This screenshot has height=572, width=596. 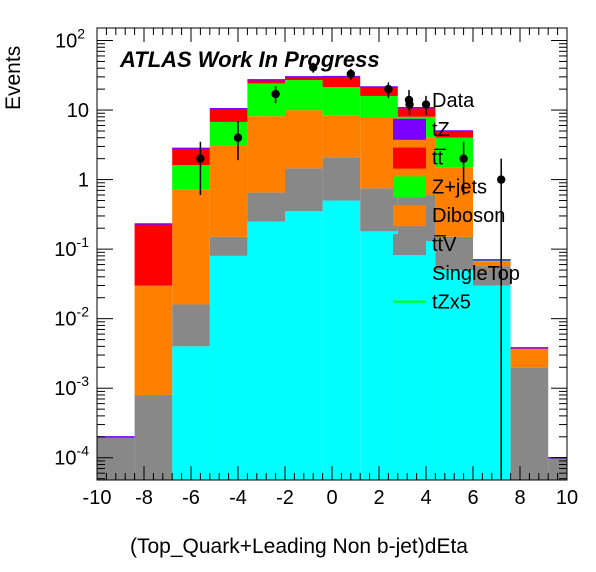 What do you see at coordinates (476, 274) in the screenshot?
I see `legend-label-singletop: SingleTop` at bounding box center [476, 274].